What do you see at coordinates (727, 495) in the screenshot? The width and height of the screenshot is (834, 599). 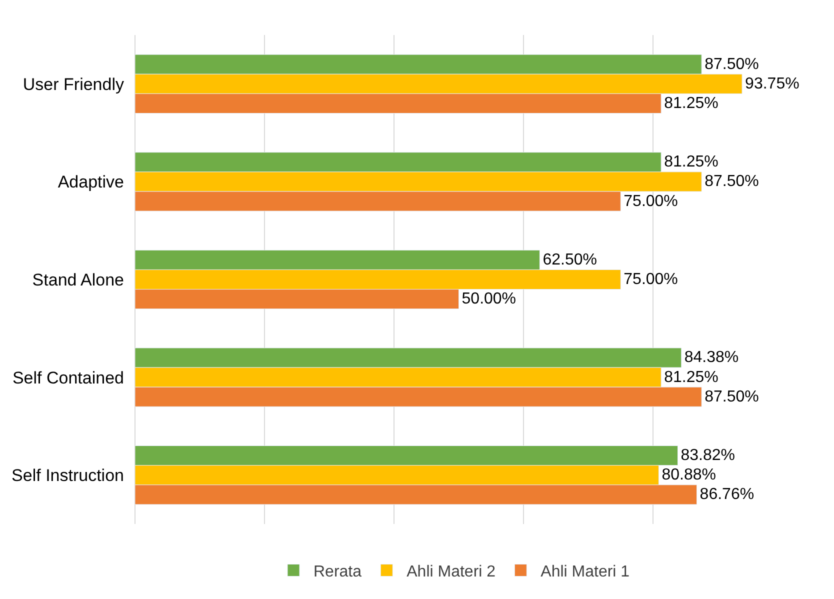 I see `data-label: 86.76%` at bounding box center [727, 495].